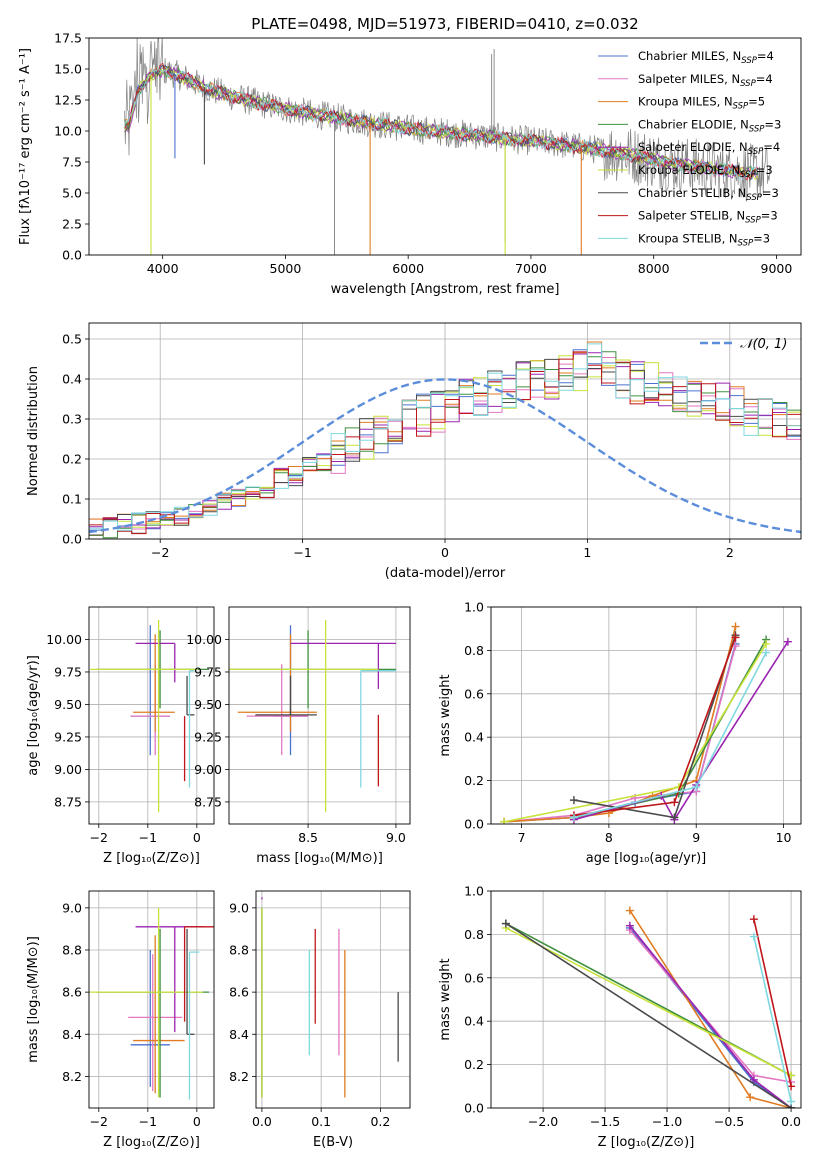 Image resolution: width=819 pixels, height=1170 pixels. I want to click on x-tick-label: 0, so click(445, 552).